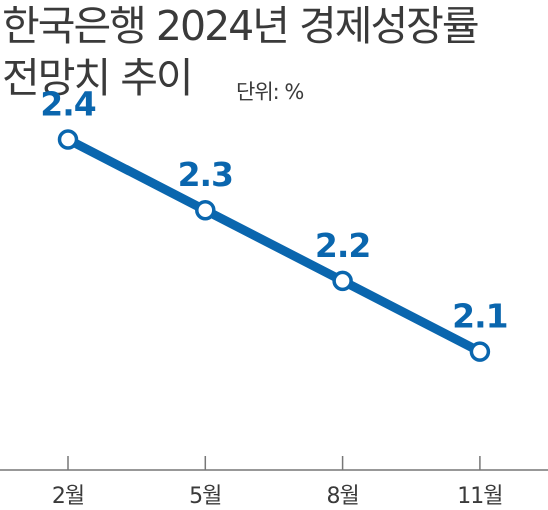 The image size is (548, 510). What do you see at coordinates (241, 26) in the screenshot?
I see `chart-title-line-1: 한국은행 2024년 경제성장률` at bounding box center [241, 26].